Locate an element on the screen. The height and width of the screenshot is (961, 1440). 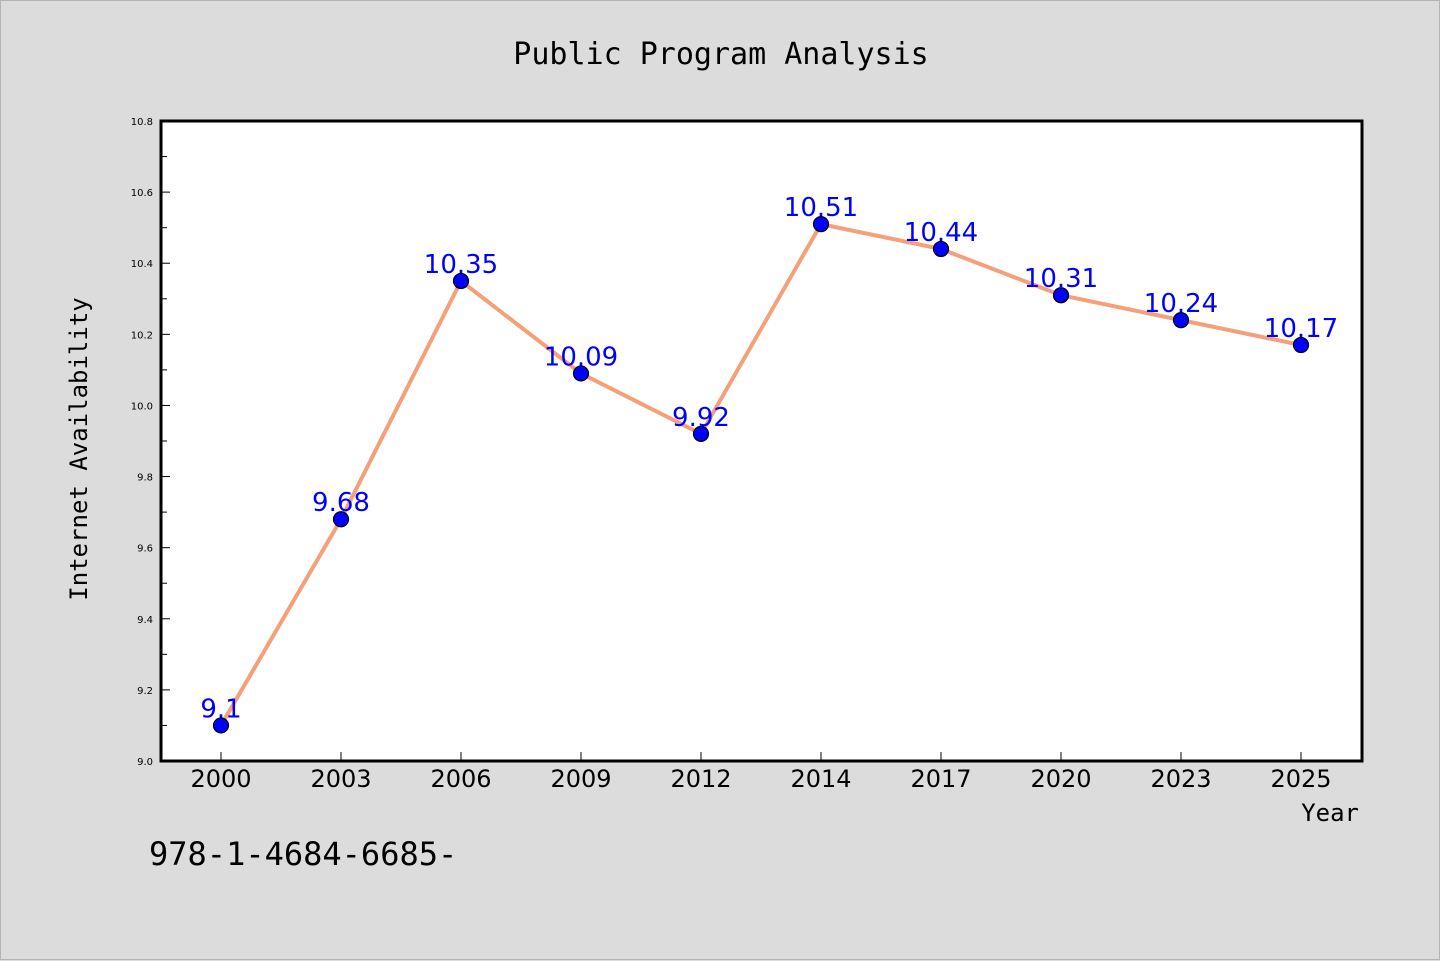
data-label: 10.09 is located at coordinates (581, 357).